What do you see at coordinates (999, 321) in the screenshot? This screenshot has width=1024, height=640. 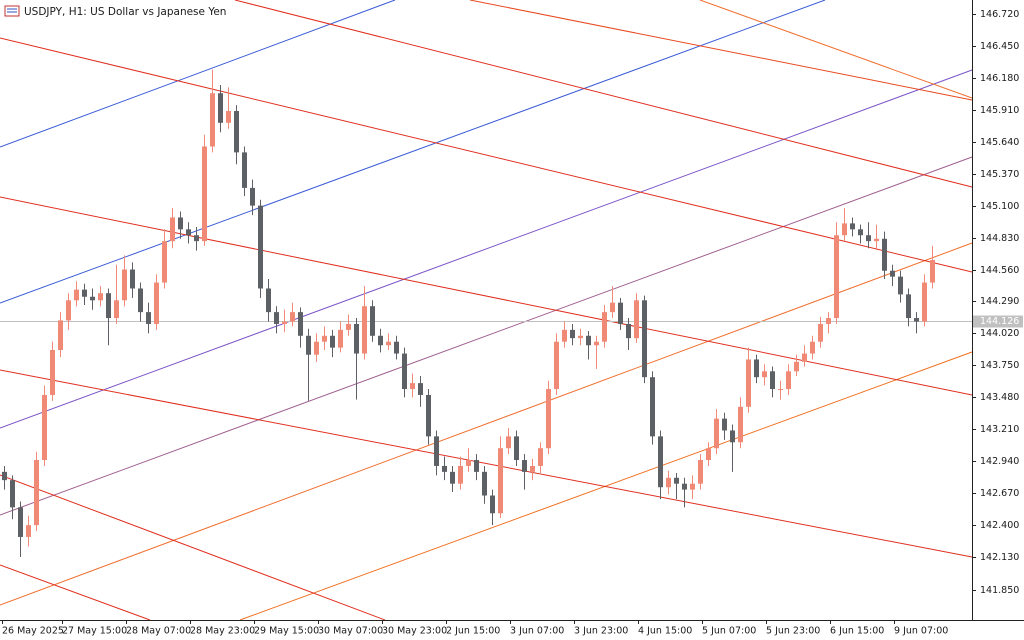 I see `current-price-label: 144.126` at bounding box center [999, 321].